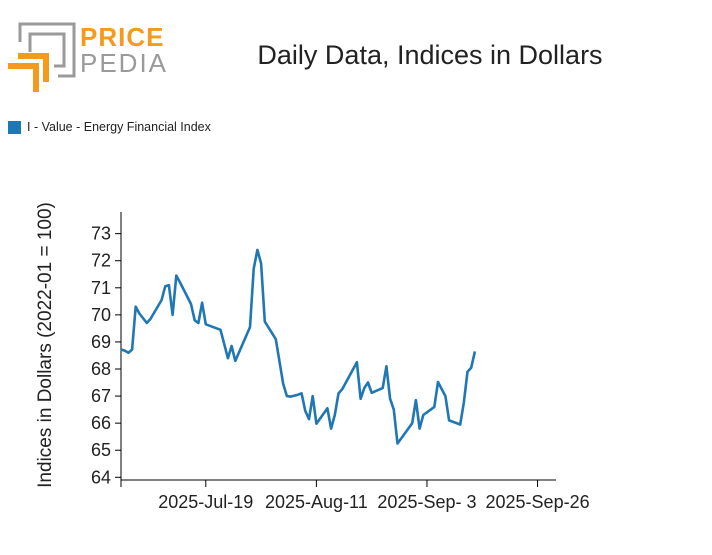 Image resolution: width=712 pixels, height=555 pixels. What do you see at coordinates (101, 450) in the screenshot?
I see `y-tick-label: 65` at bounding box center [101, 450].